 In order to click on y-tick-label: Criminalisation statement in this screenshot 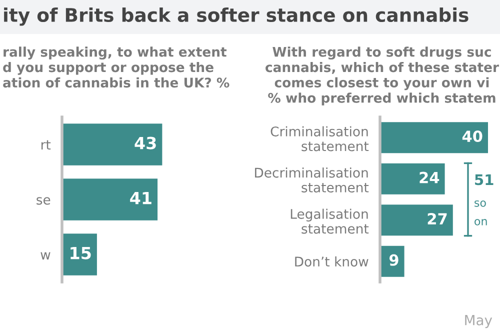, I will do `click(319, 139)`.